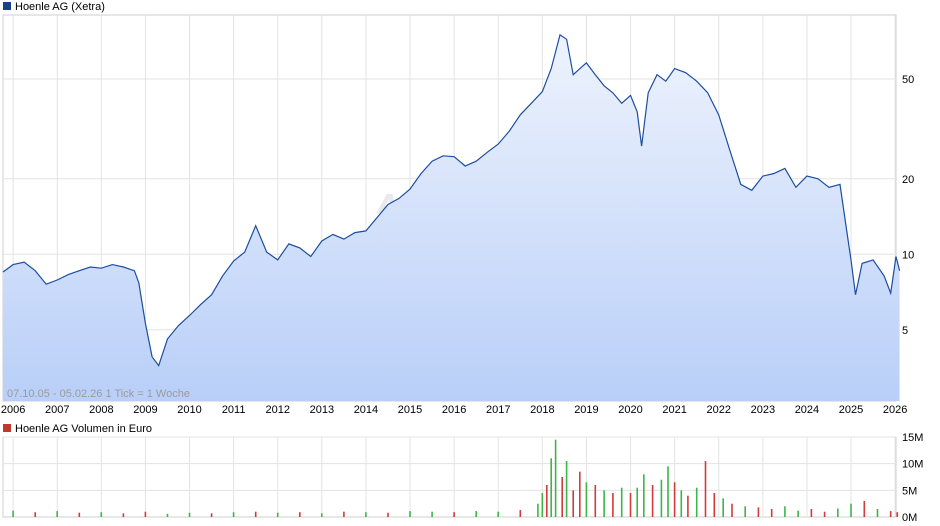 The height and width of the screenshot is (526, 940). What do you see at coordinates (13, 410) in the screenshot?
I see `x-tick-label-2006: 2006` at bounding box center [13, 410].